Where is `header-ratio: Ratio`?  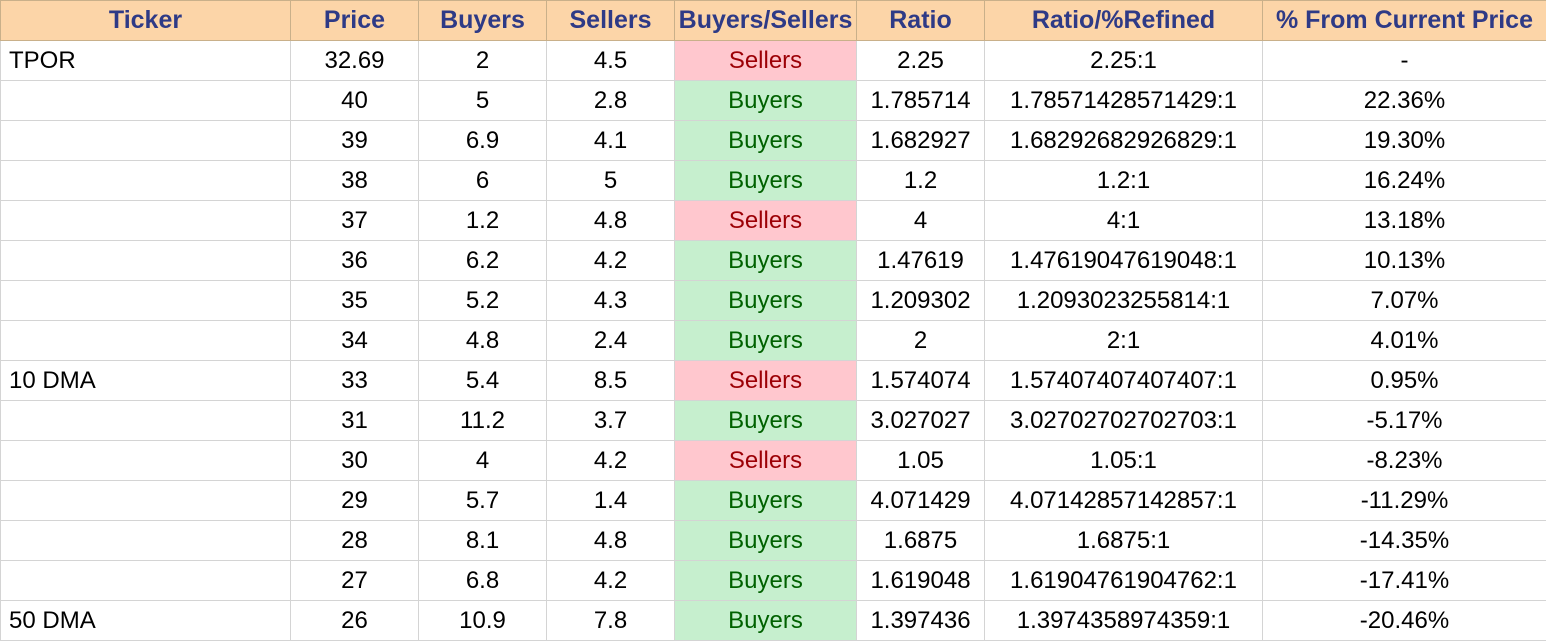 header-ratio: Ratio is located at coordinates (920, 20).